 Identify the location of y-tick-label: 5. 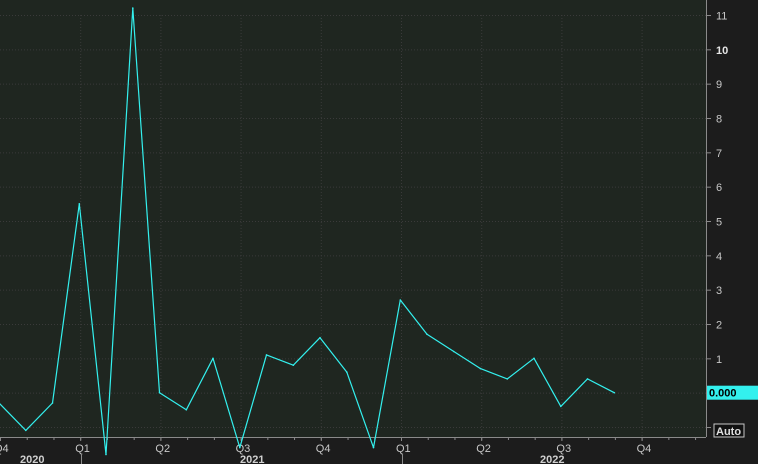
(719, 223).